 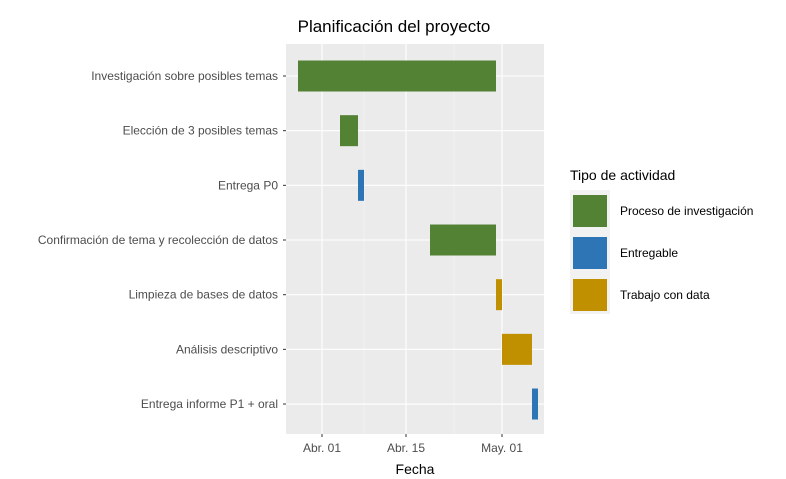 I want to click on task-label: Entrega P0, so click(x=248, y=185).